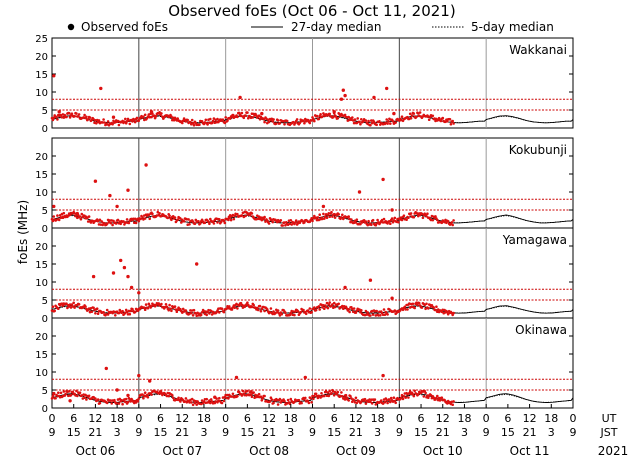 This screenshot has height=457, width=640. I want to click on day-label: Oct 11, so click(530, 450).